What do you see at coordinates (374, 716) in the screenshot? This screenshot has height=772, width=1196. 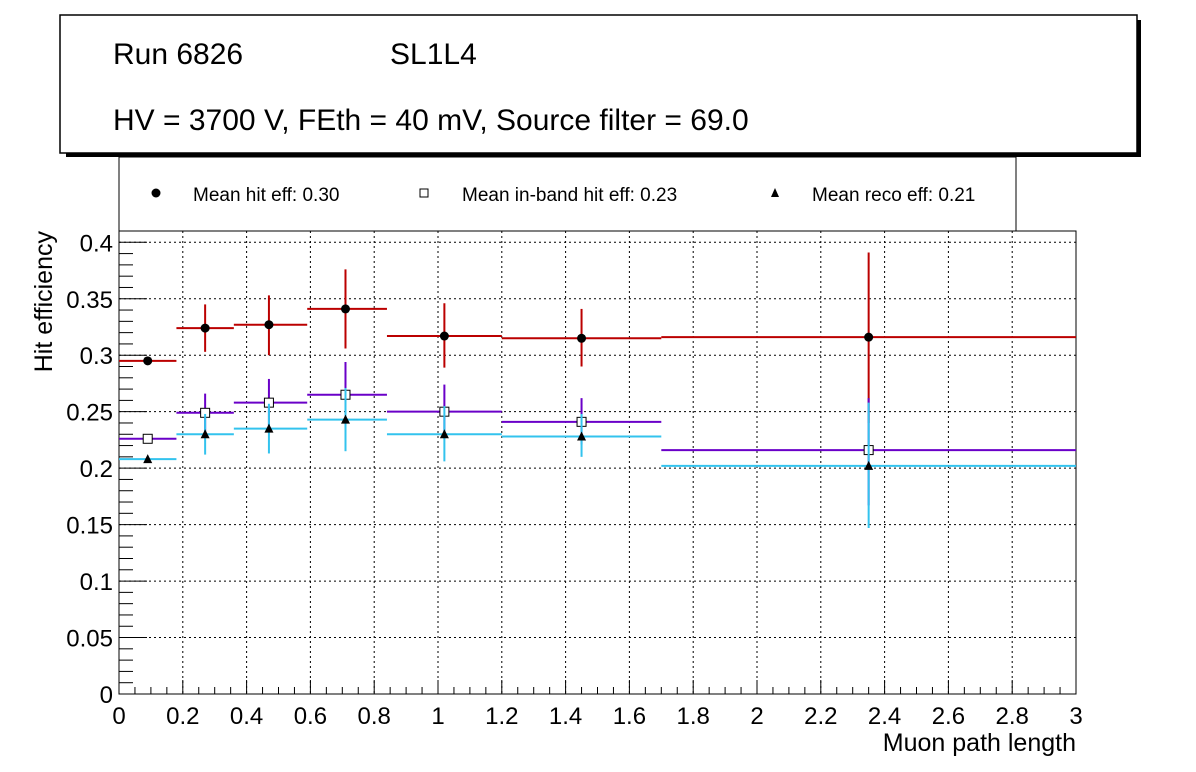 I see `x-tick-label: 0.8` at bounding box center [374, 716].